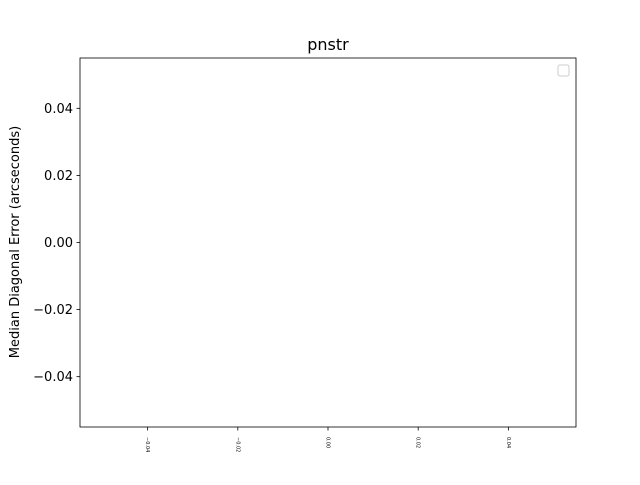 This screenshot has width=640, height=485. Describe the element at coordinates (563, 70) in the screenshot. I see `legend-box` at that location.